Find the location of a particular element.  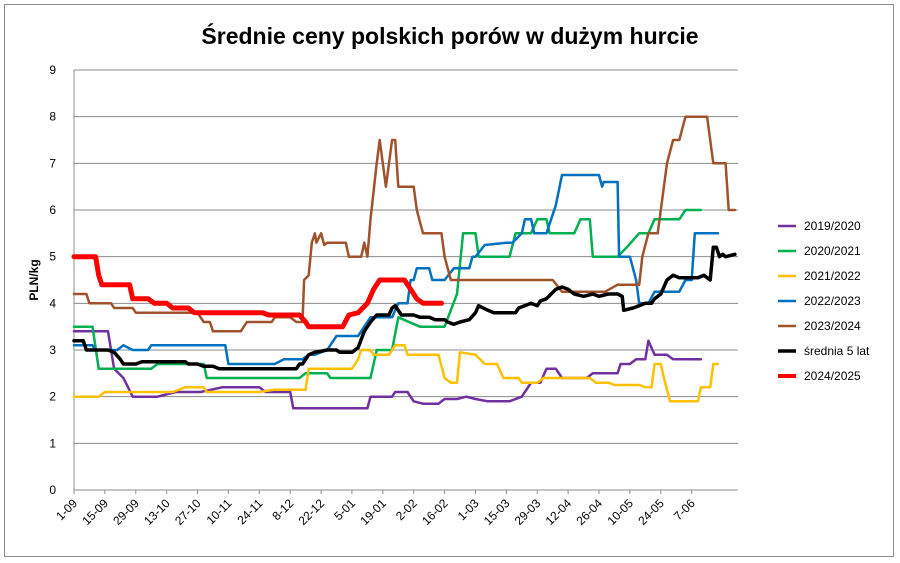

x-tick-label: 27-10 is located at coordinates (188, 512).